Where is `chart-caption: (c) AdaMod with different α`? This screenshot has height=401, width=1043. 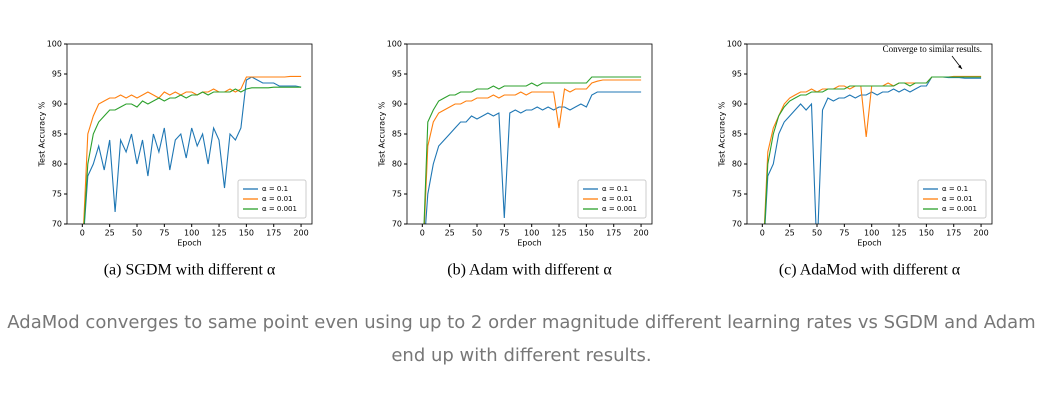
chart-caption: (c) AdaMod with different α is located at coordinates (870, 270).